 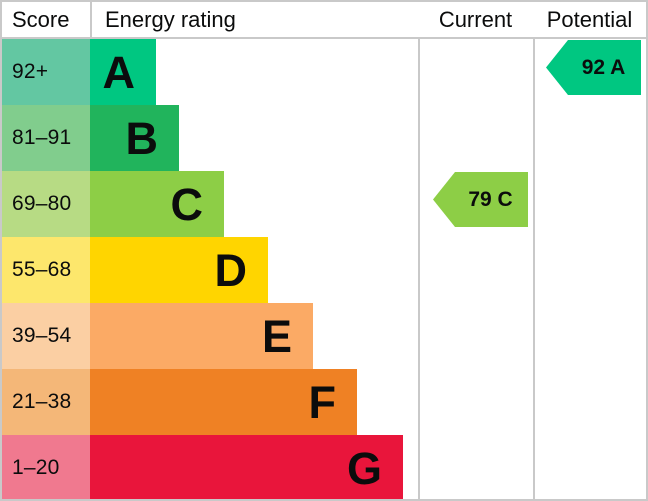 I want to click on score-range-b: 81–91, so click(x=46, y=138).